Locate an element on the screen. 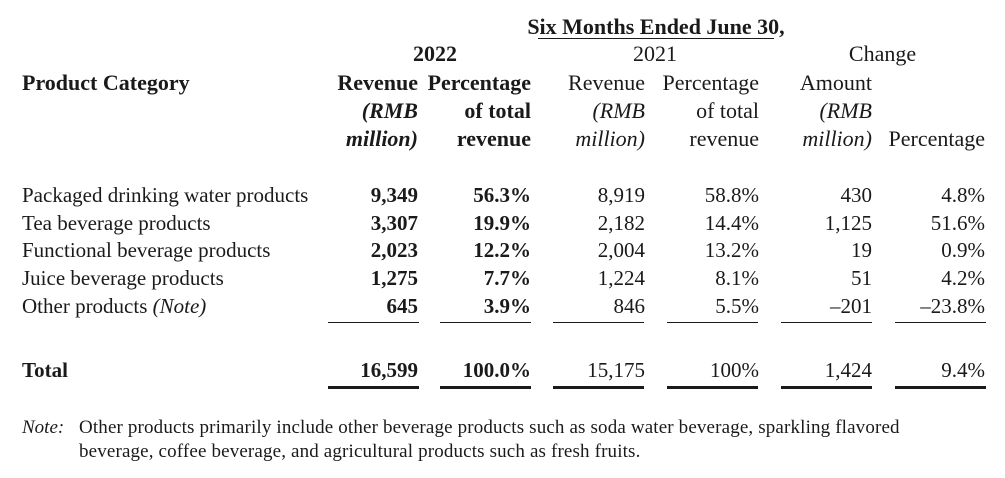  cell-chg: 4.8% is located at coordinates (963, 195).